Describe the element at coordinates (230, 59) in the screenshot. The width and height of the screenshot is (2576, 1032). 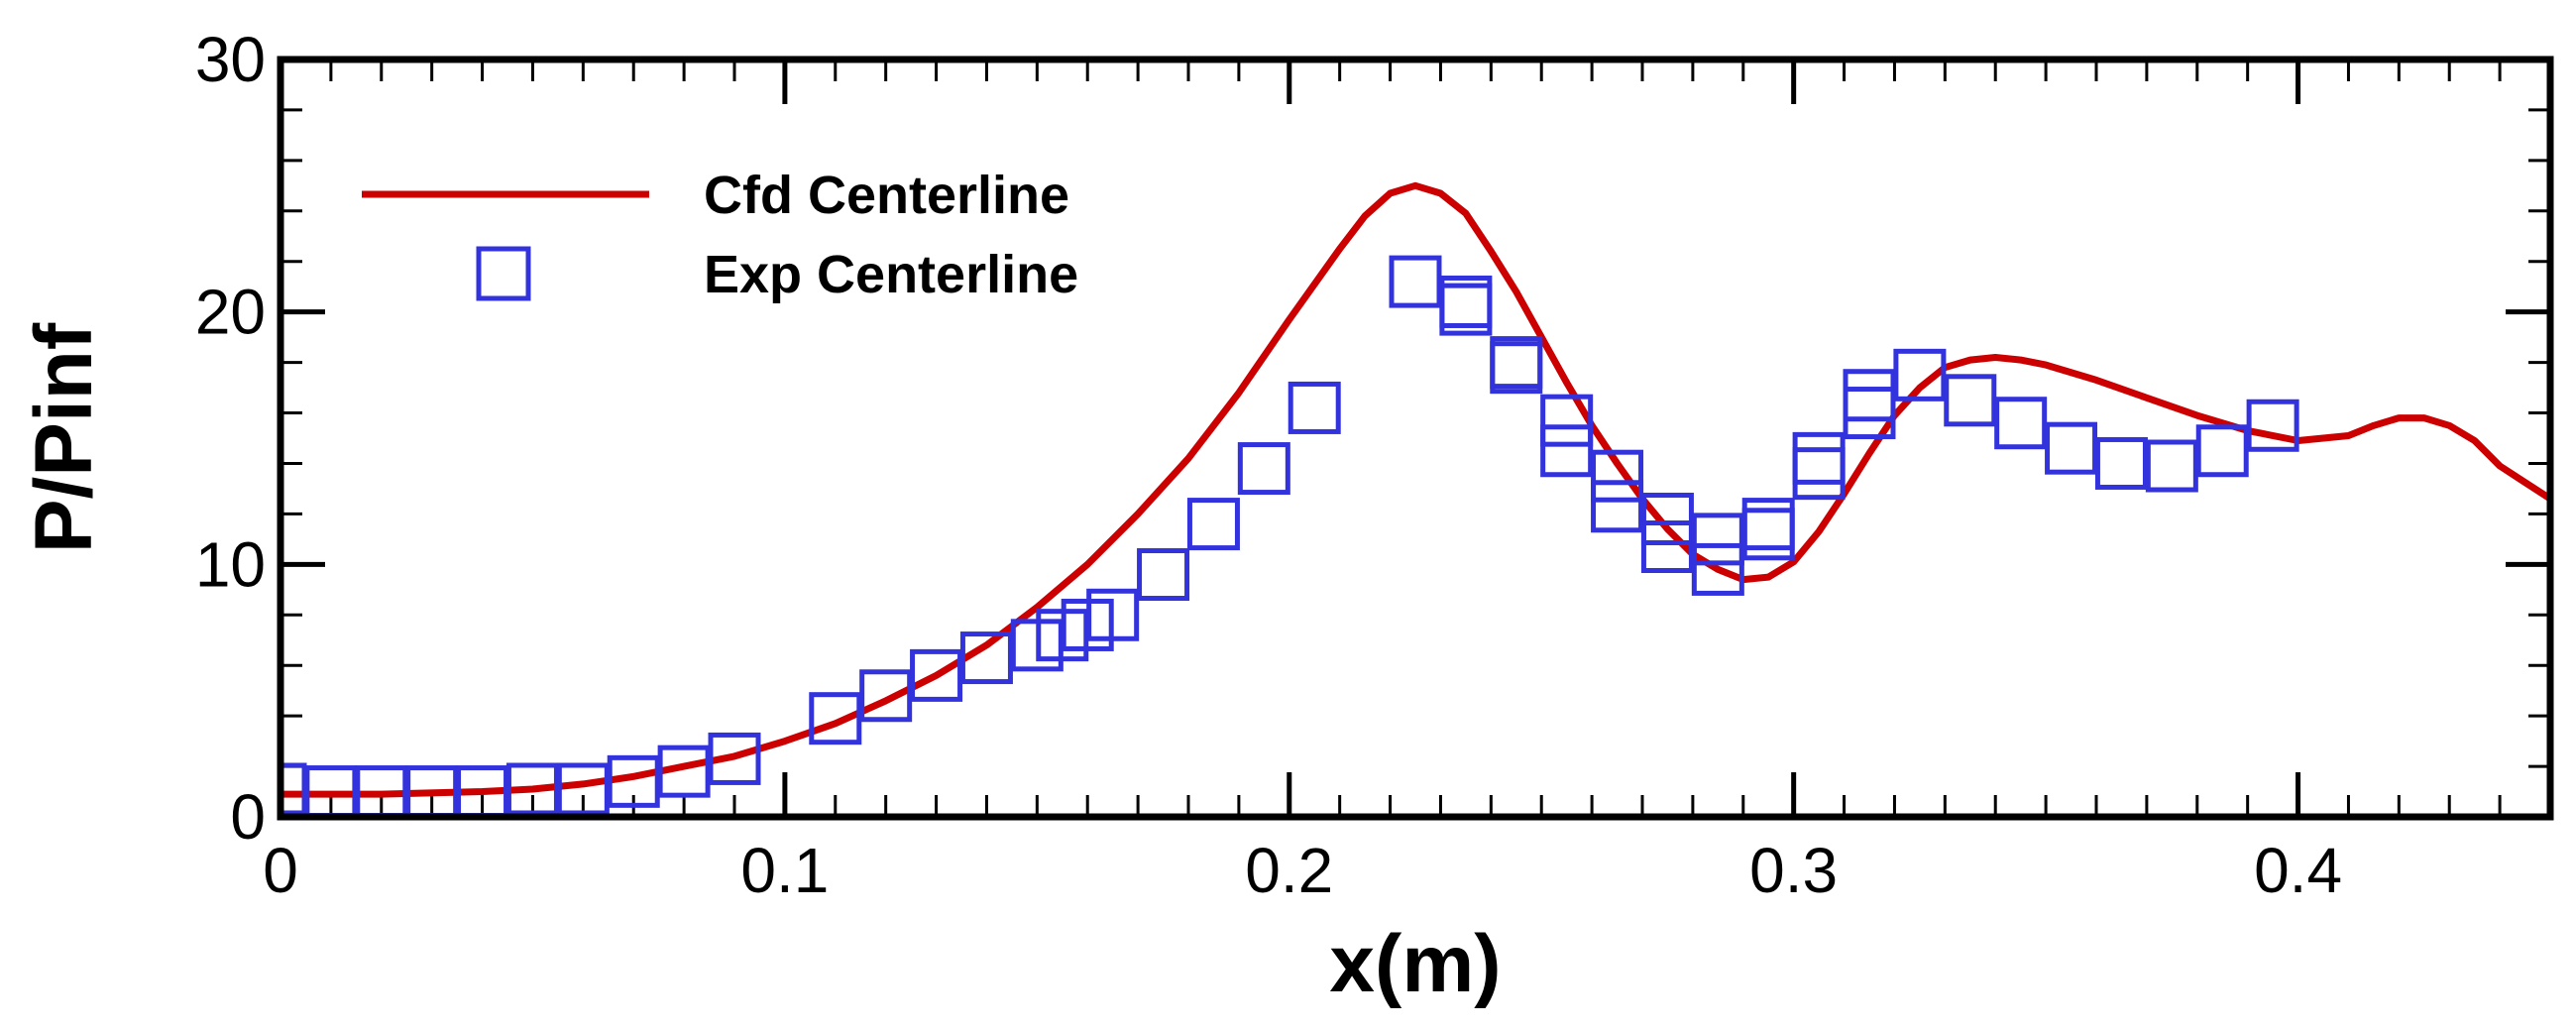
I see `y-tick-label: 30` at that location.